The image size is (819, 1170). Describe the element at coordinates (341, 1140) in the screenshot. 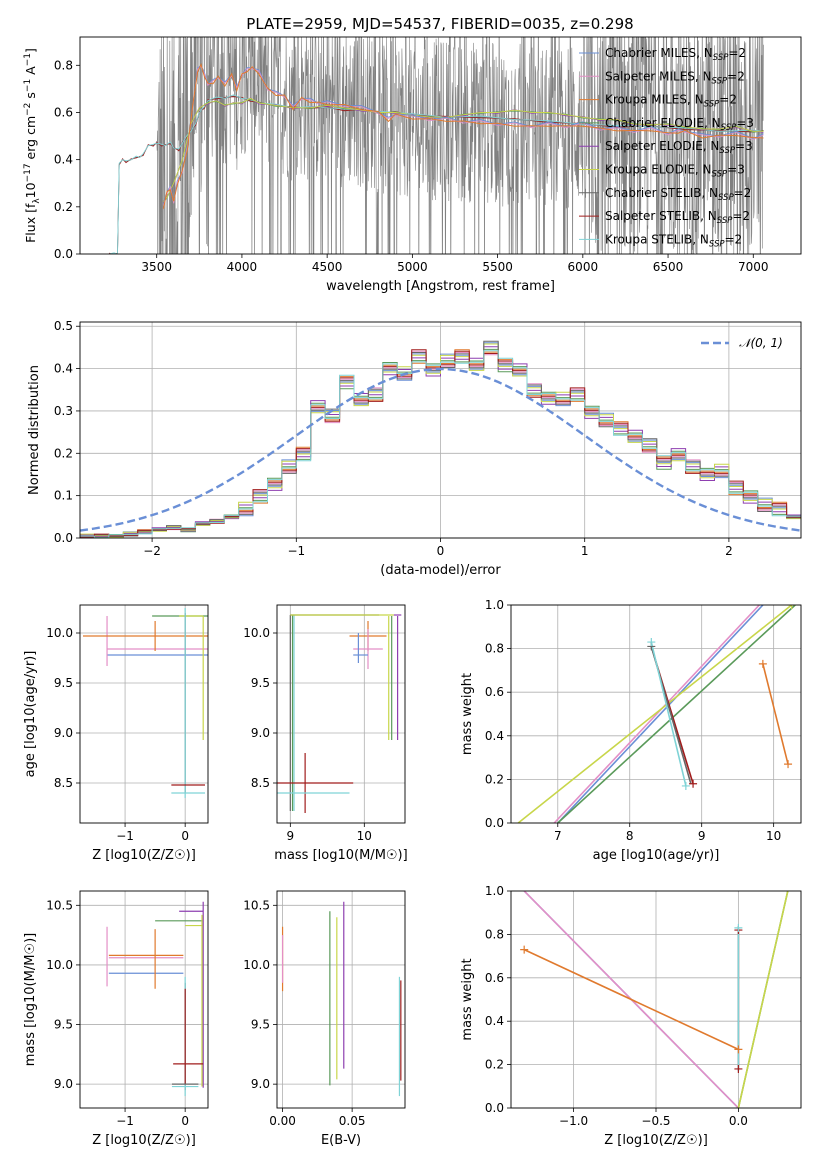

I see `x-axis-label: E(B-V)` at that location.